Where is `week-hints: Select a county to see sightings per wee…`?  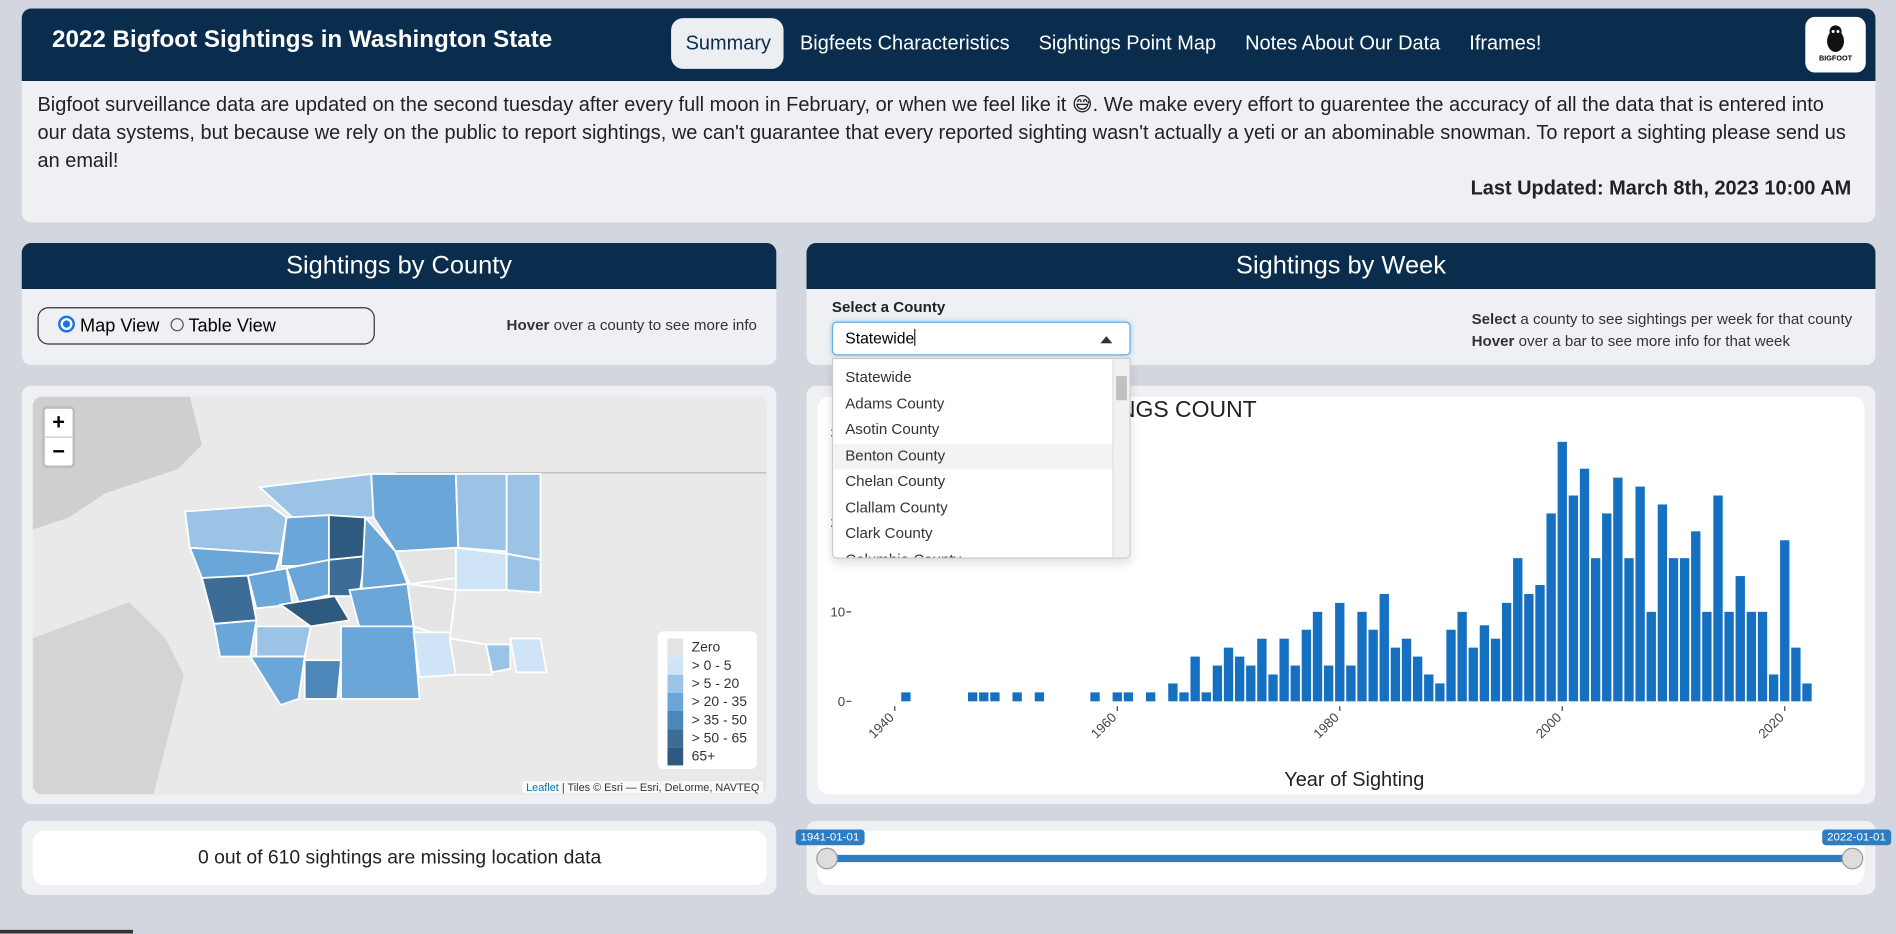
week-hints: Select a county to see sightings per wee… is located at coordinates (1662, 330).